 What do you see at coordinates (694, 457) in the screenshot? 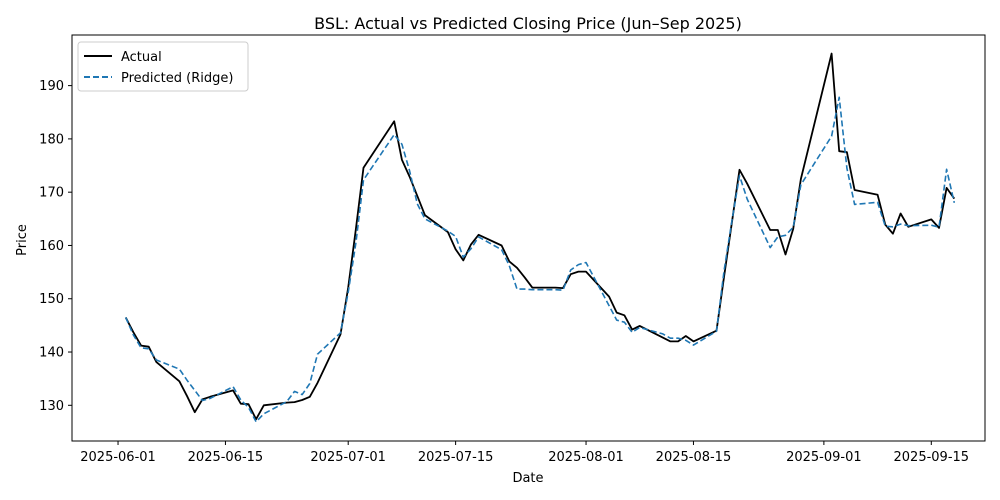
I see `x-tick-label: 2025-08-15` at bounding box center [694, 457].